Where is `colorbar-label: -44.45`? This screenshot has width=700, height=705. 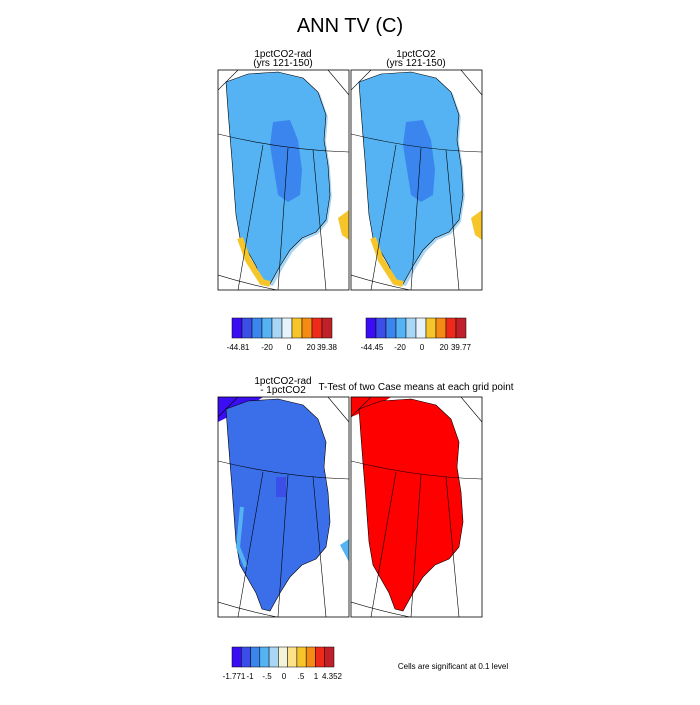 colorbar-label: -44.45 is located at coordinates (372, 347).